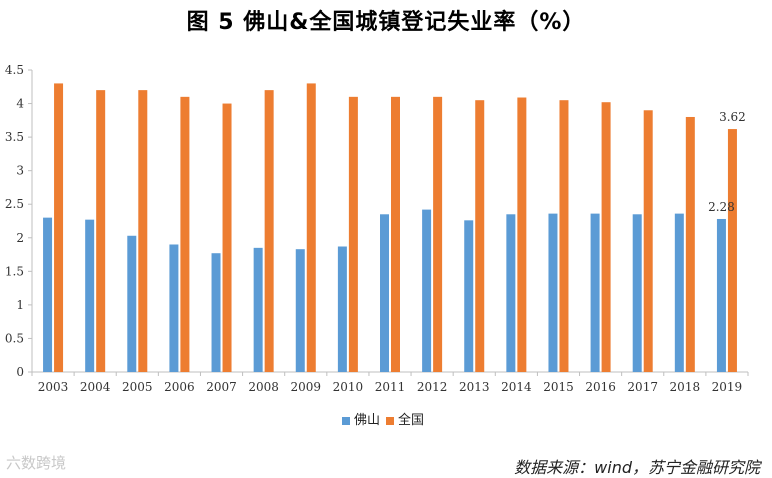 The height and width of the screenshot is (478, 772). Describe the element at coordinates (553, 292) in the screenshot. I see `bar-foshan-2015` at that location.